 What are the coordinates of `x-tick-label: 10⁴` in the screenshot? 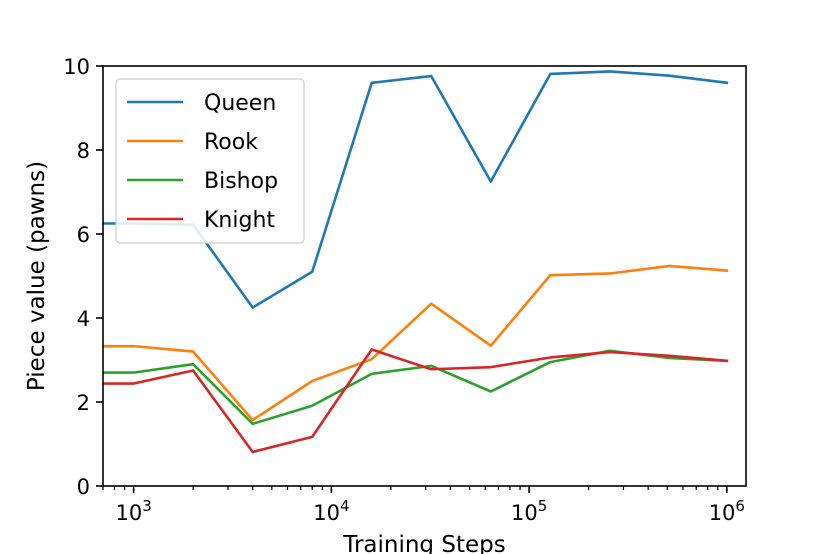 It's located at (331, 511).